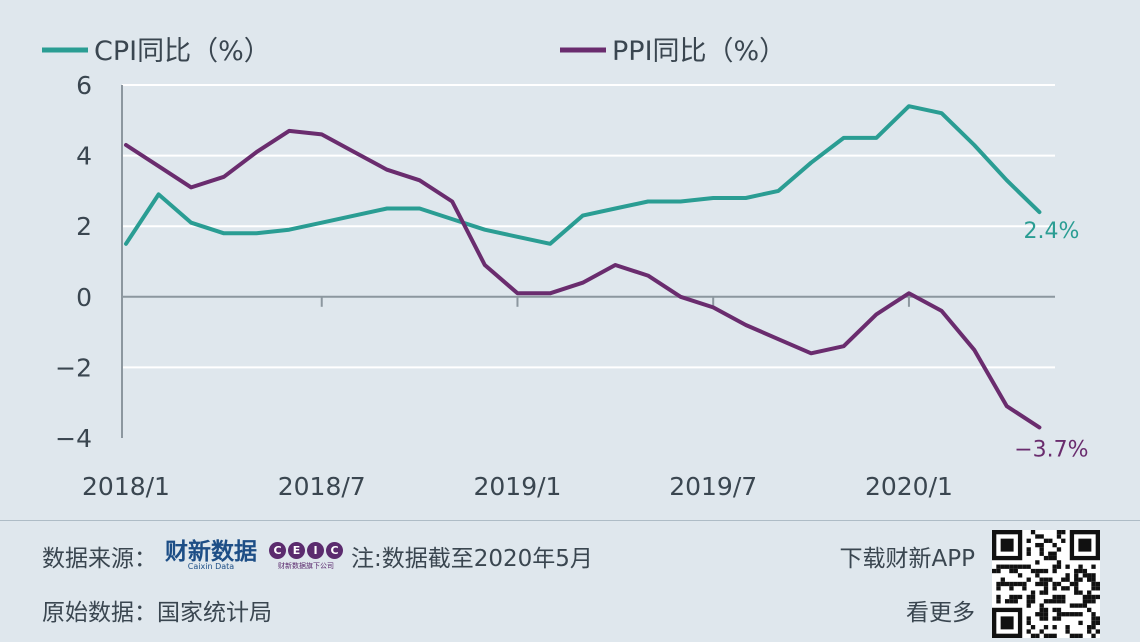 The image size is (1140, 642). Describe the element at coordinates (940, 613) in the screenshot. I see `see-more-text: 看更多` at that location.